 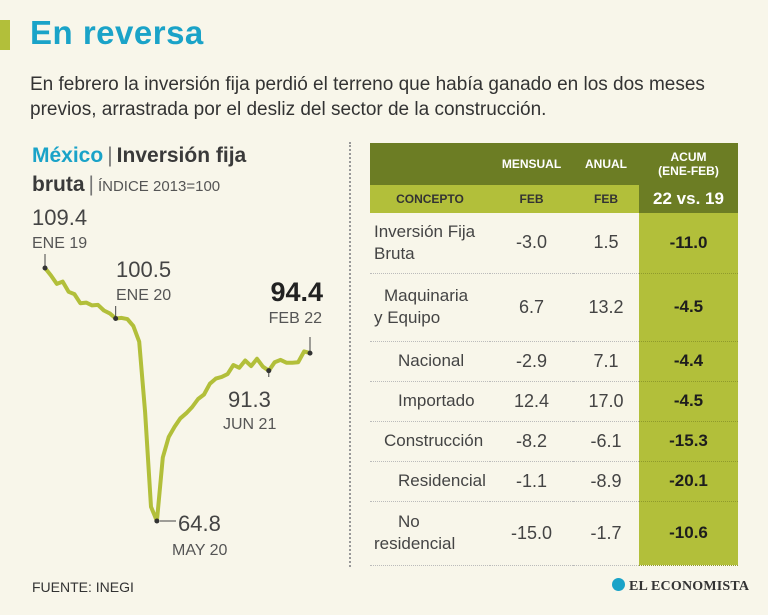 I want to click on row-acum: -4.4, so click(x=688, y=361).